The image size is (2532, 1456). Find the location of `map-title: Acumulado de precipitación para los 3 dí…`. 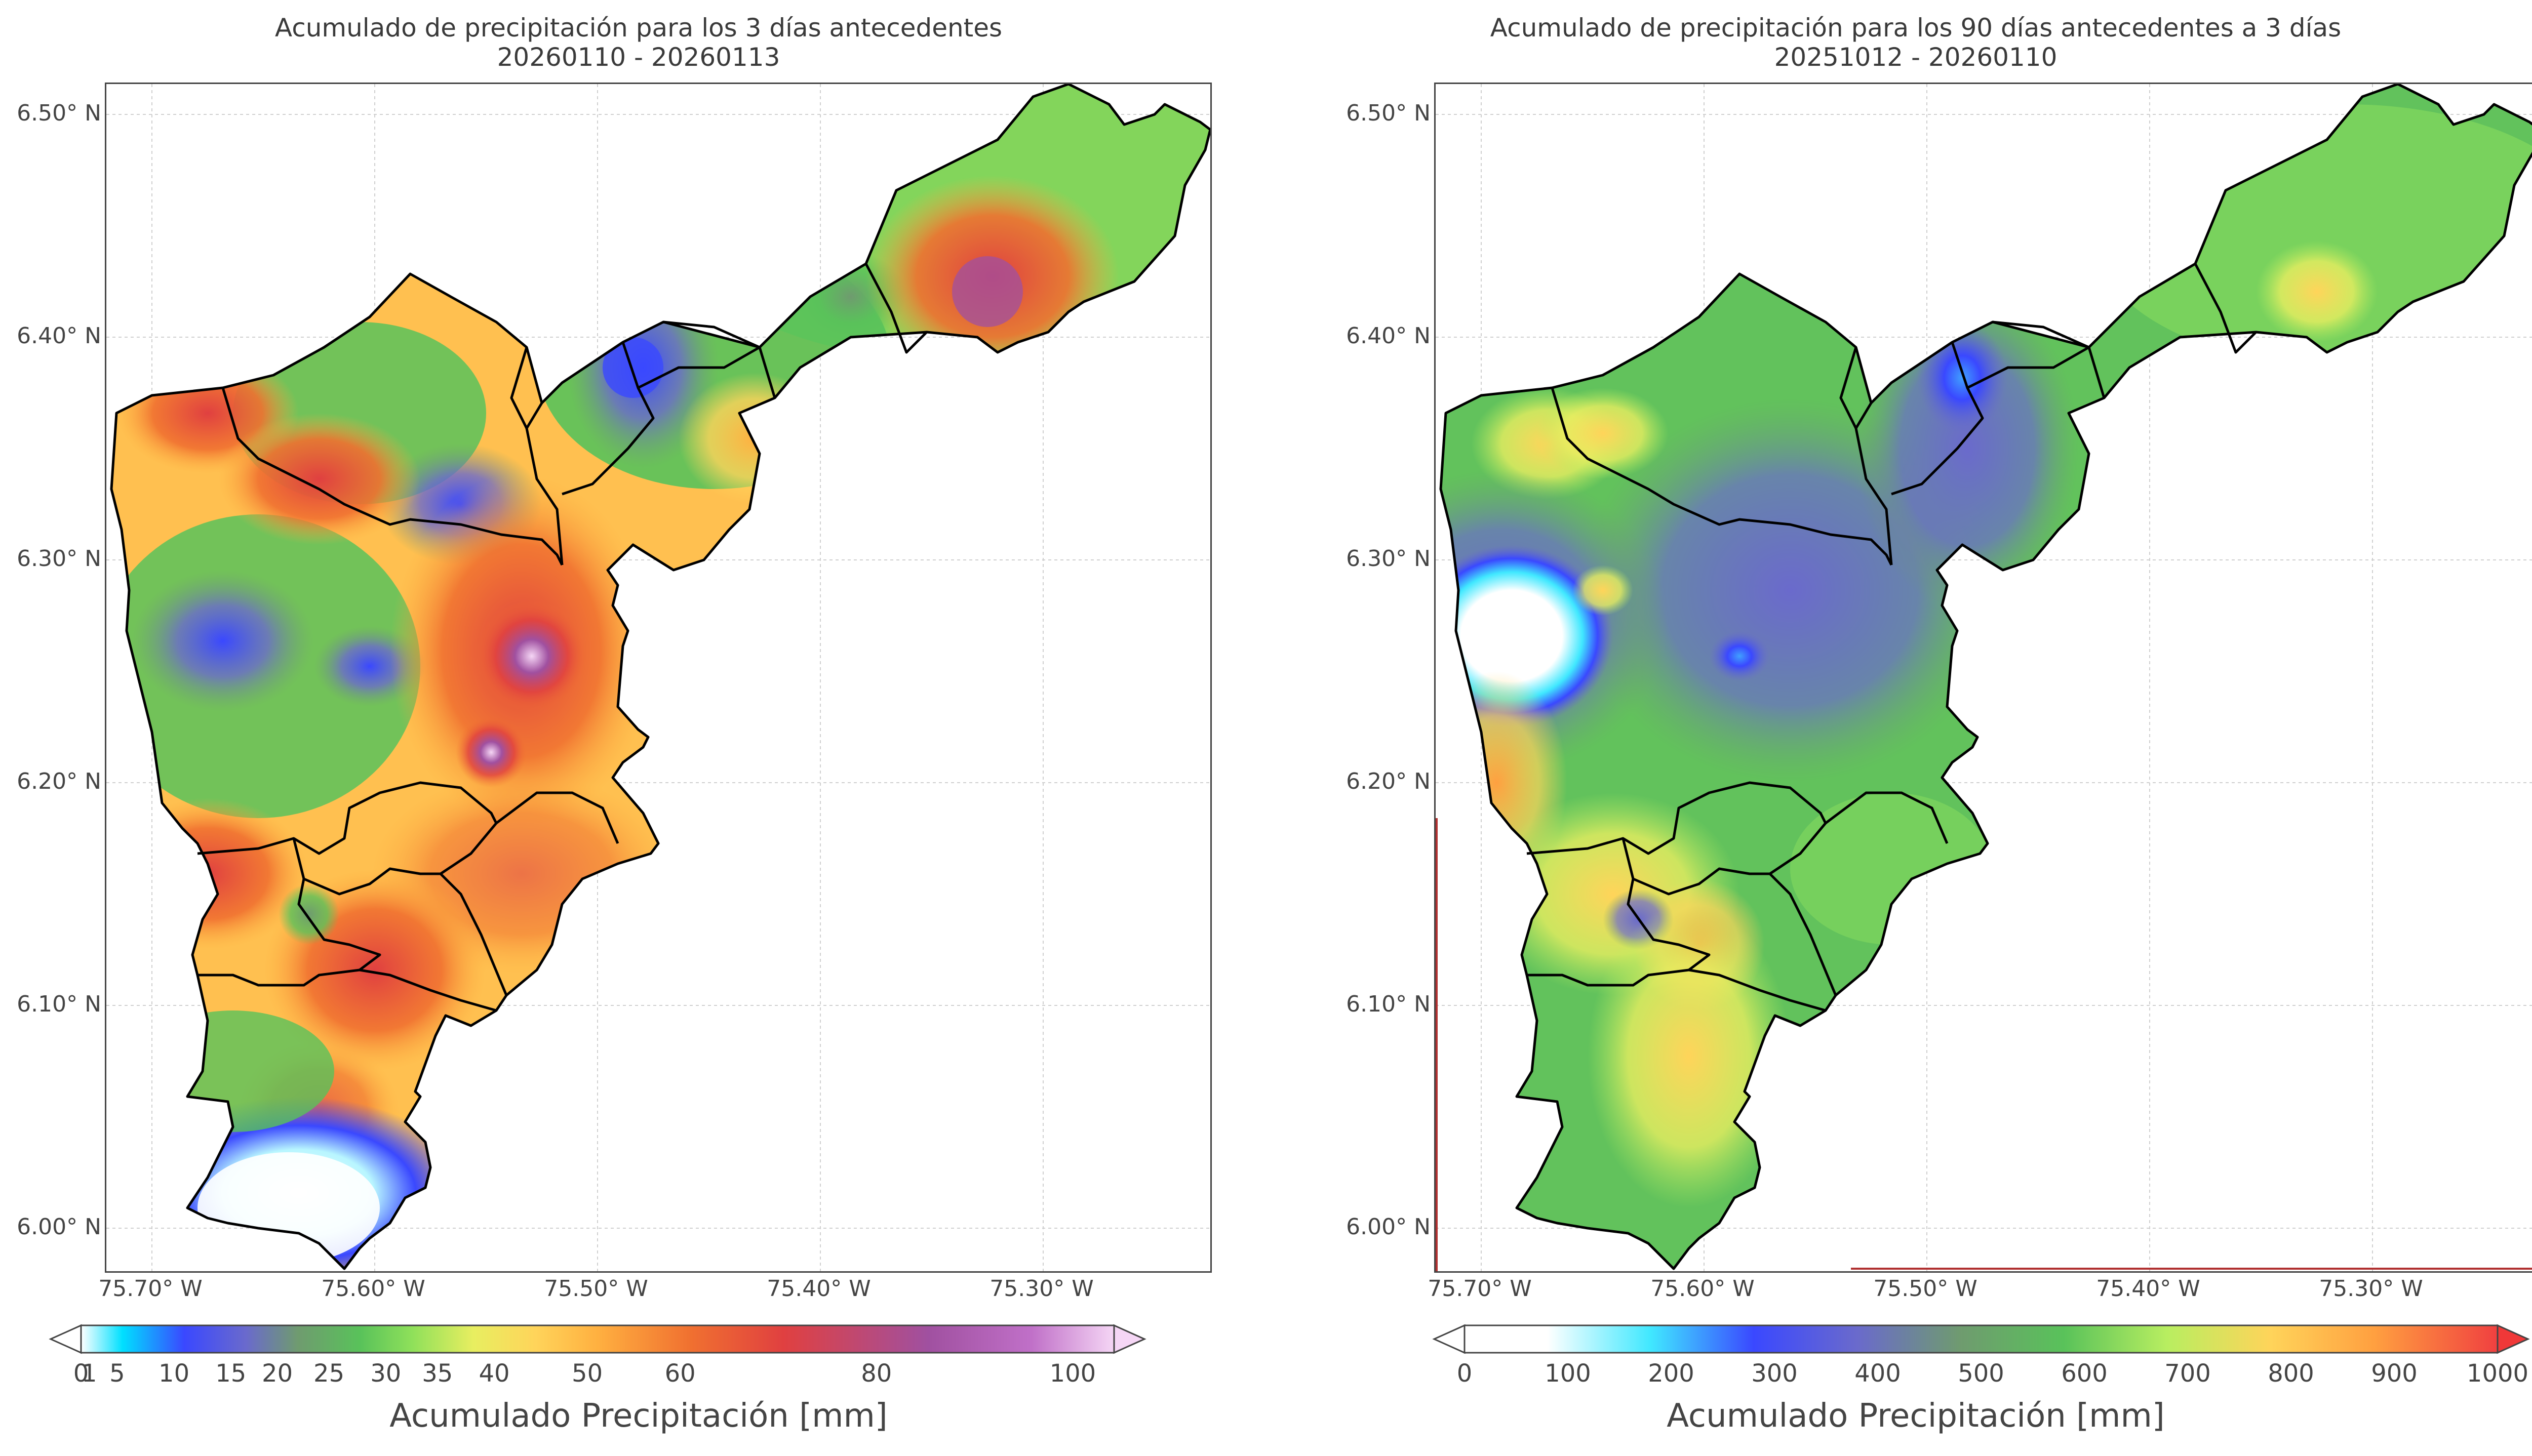

map-title: Acumulado de precipitación para los 3 dí… is located at coordinates (638, 42).